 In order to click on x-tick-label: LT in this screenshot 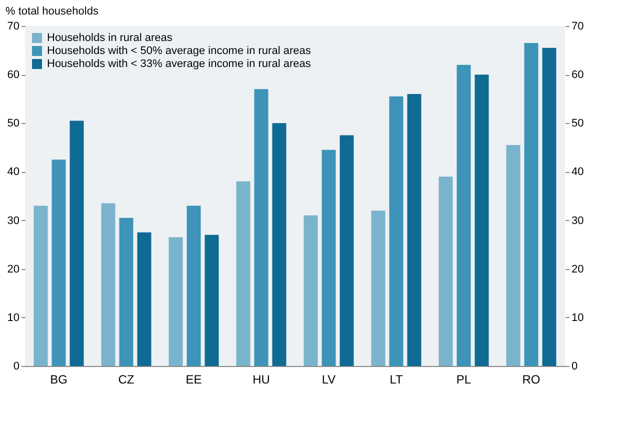, I will do `click(397, 379)`.